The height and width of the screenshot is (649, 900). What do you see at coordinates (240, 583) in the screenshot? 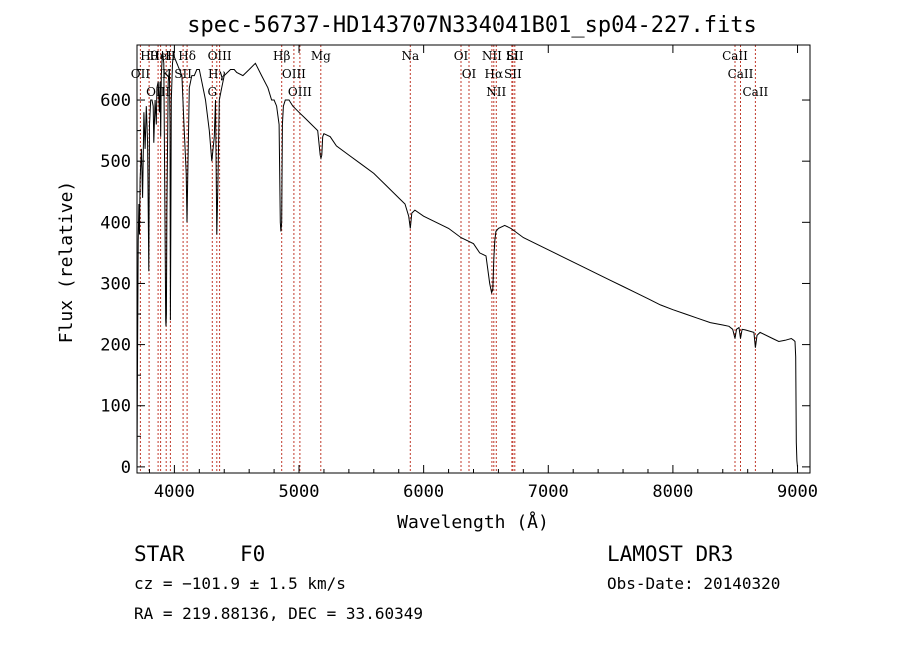
I see `redshift-cz: cz = −101.9 ± 1.5 km/s` at bounding box center [240, 583].